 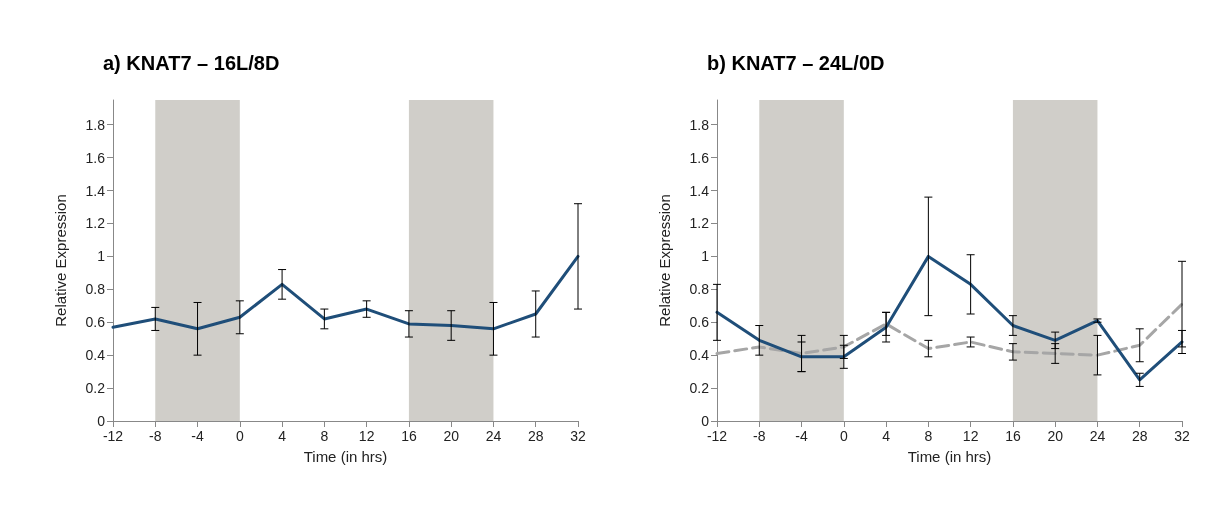 What do you see at coordinates (796, 63) in the screenshot?
I see `chart-title: b) KNAT7 – 24L/0D` at bounding box center [796, 63].